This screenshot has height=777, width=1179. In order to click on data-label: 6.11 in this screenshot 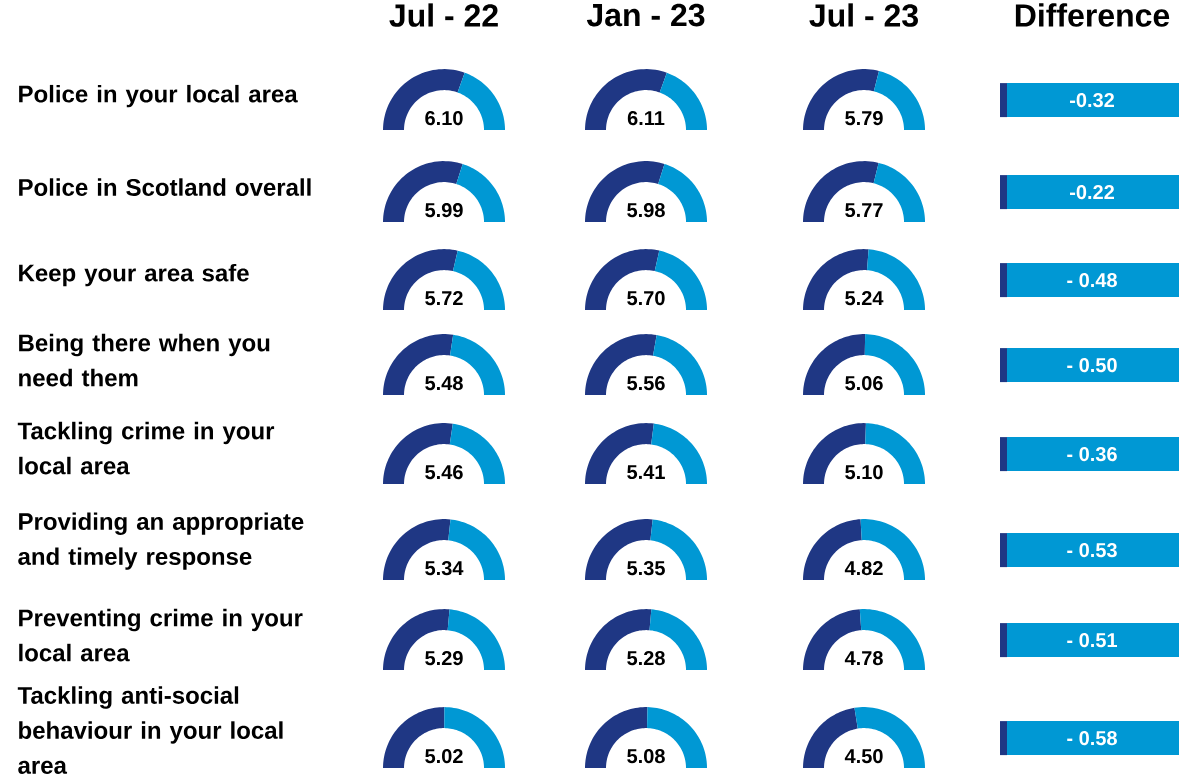, I will do `click(646, 118)`.